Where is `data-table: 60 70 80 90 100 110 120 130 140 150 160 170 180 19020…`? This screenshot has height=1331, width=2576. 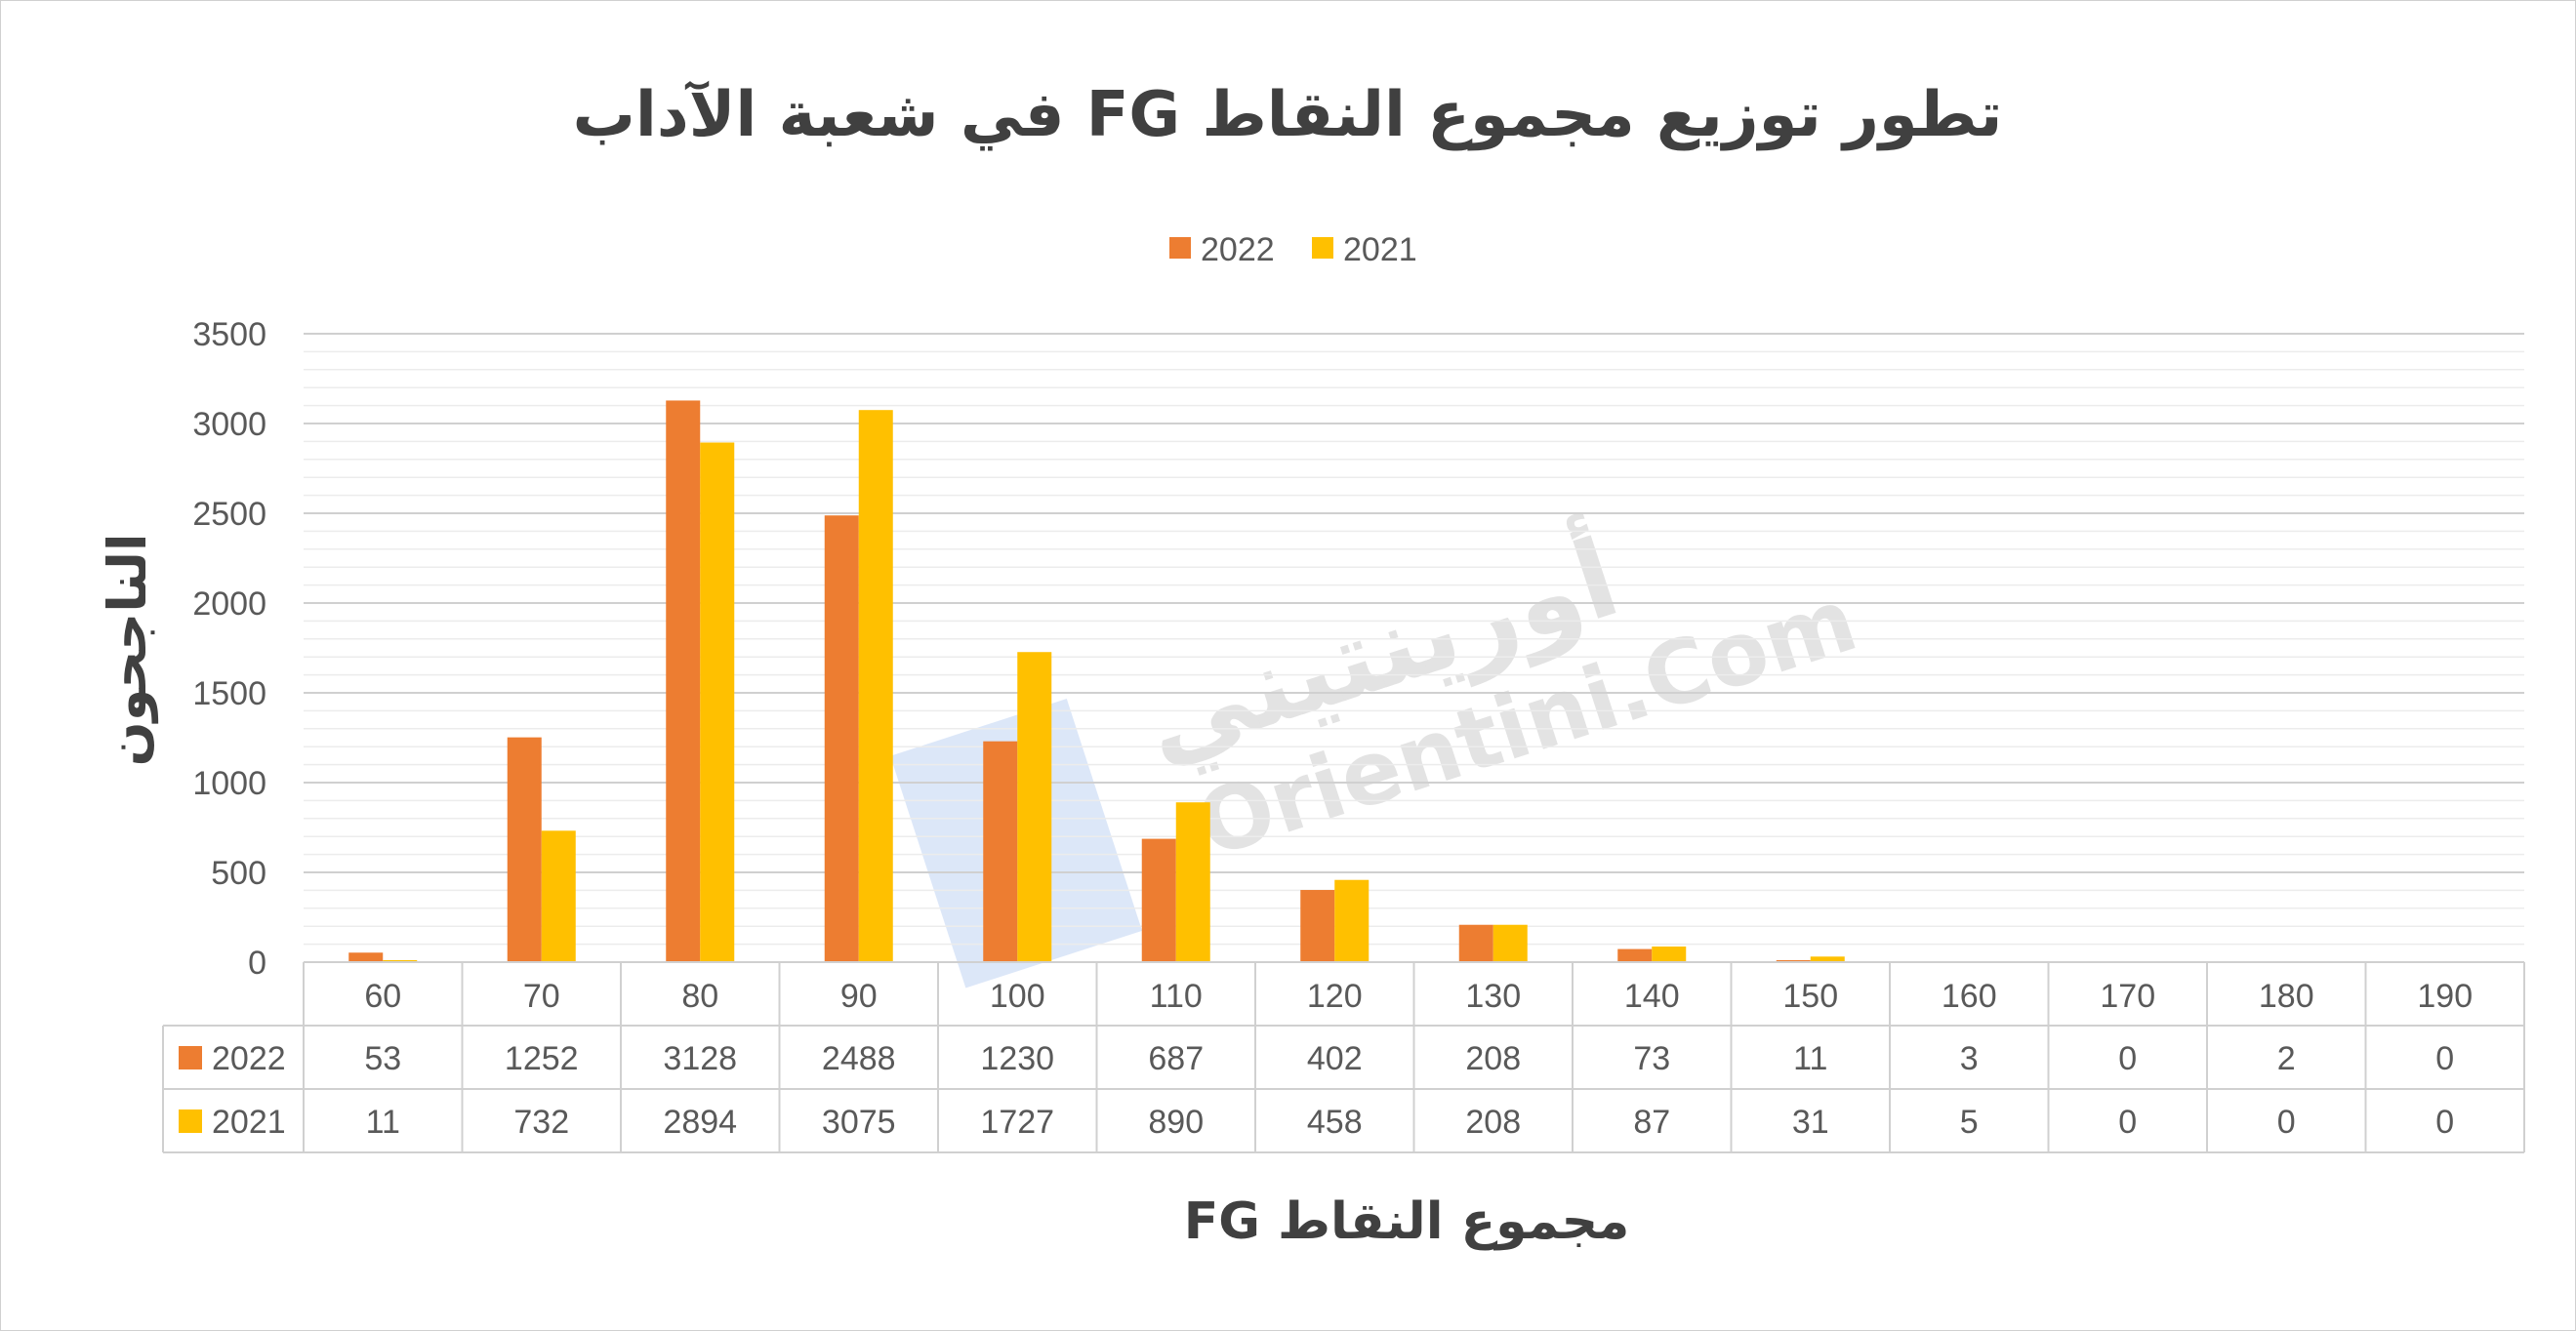 data-table: 60 70 80 90 100 110 120 130 140 150 160 170 180 19020… is located at coordinates (1343, 1057).